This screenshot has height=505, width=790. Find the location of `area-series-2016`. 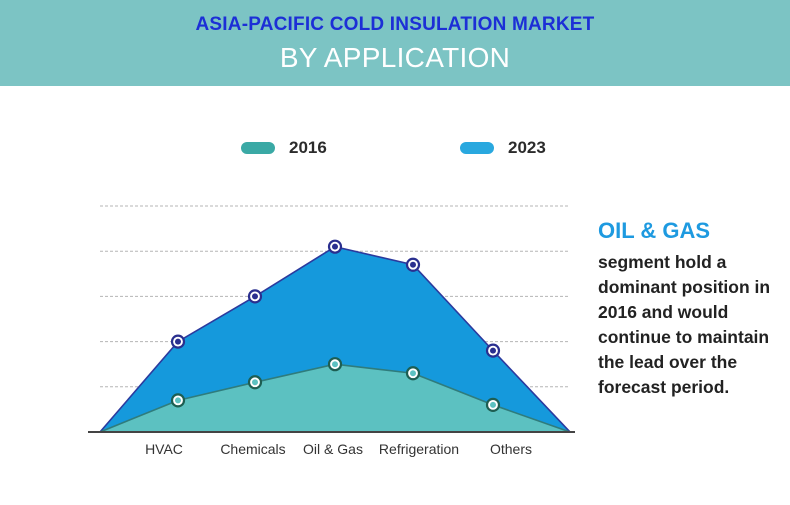

area-series-2016 is located at coordinates (335, 398).